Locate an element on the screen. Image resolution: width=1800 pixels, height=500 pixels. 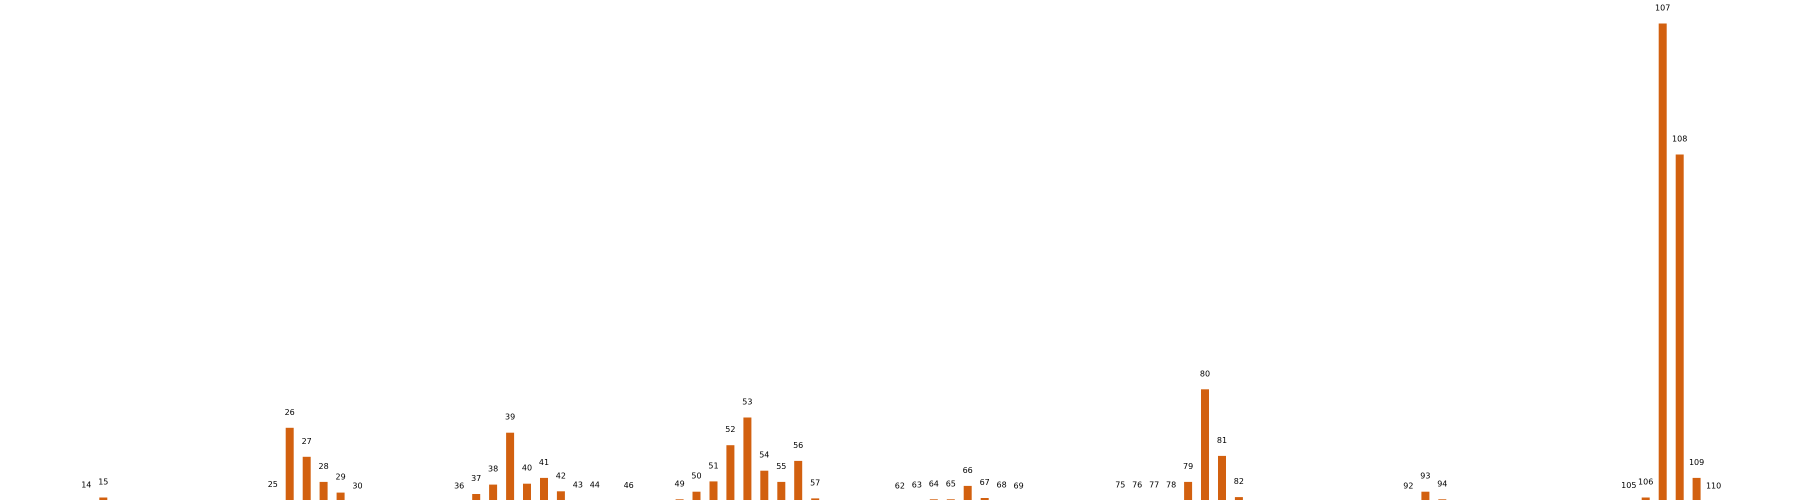
bar-label-41: 41 is located at coordinates (544, 462).